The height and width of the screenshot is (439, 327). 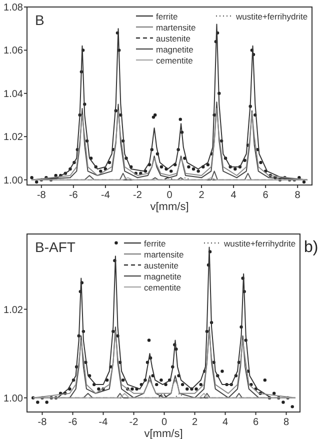 What do you see at coordinates (311, 247) in the screenshot?
I see `text: b)` at bounding box center [311, 247].